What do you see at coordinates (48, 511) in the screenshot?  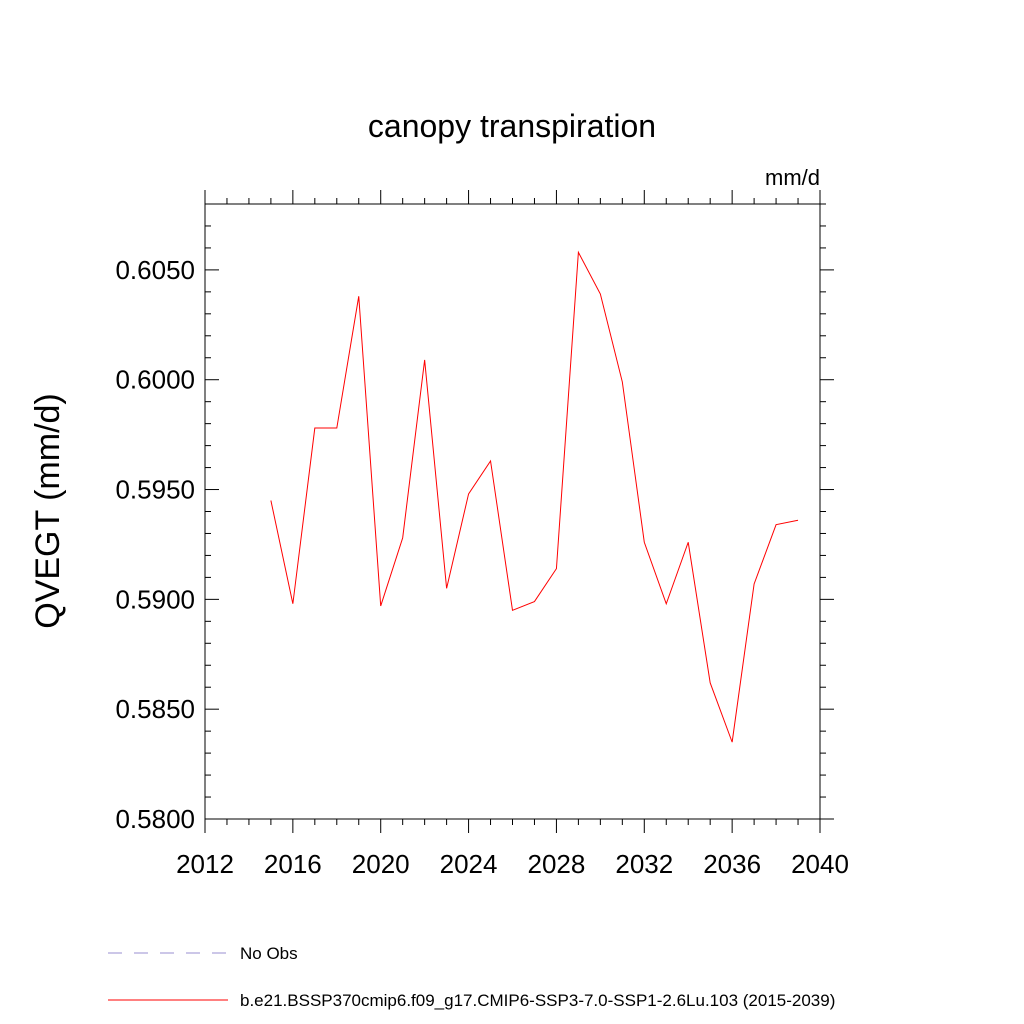 I see `y-axis-label: QVEGT (mm/d)` at bounding box center [48, 511].